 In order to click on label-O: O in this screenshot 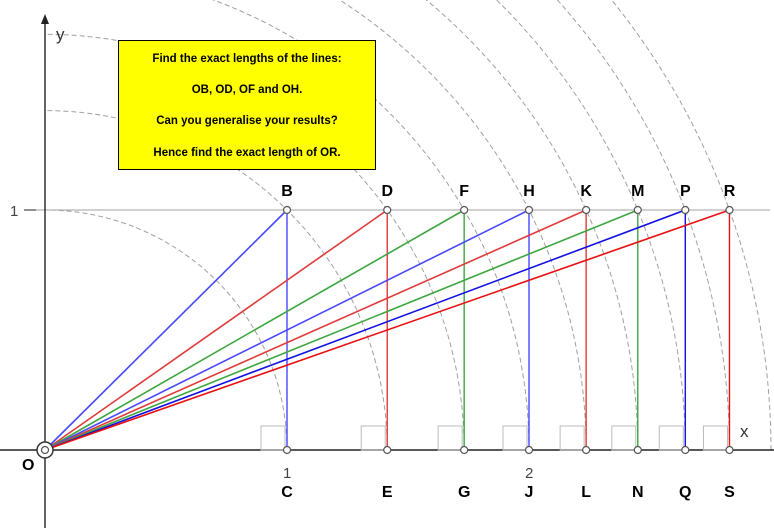, I will do `click(28, 465)`.